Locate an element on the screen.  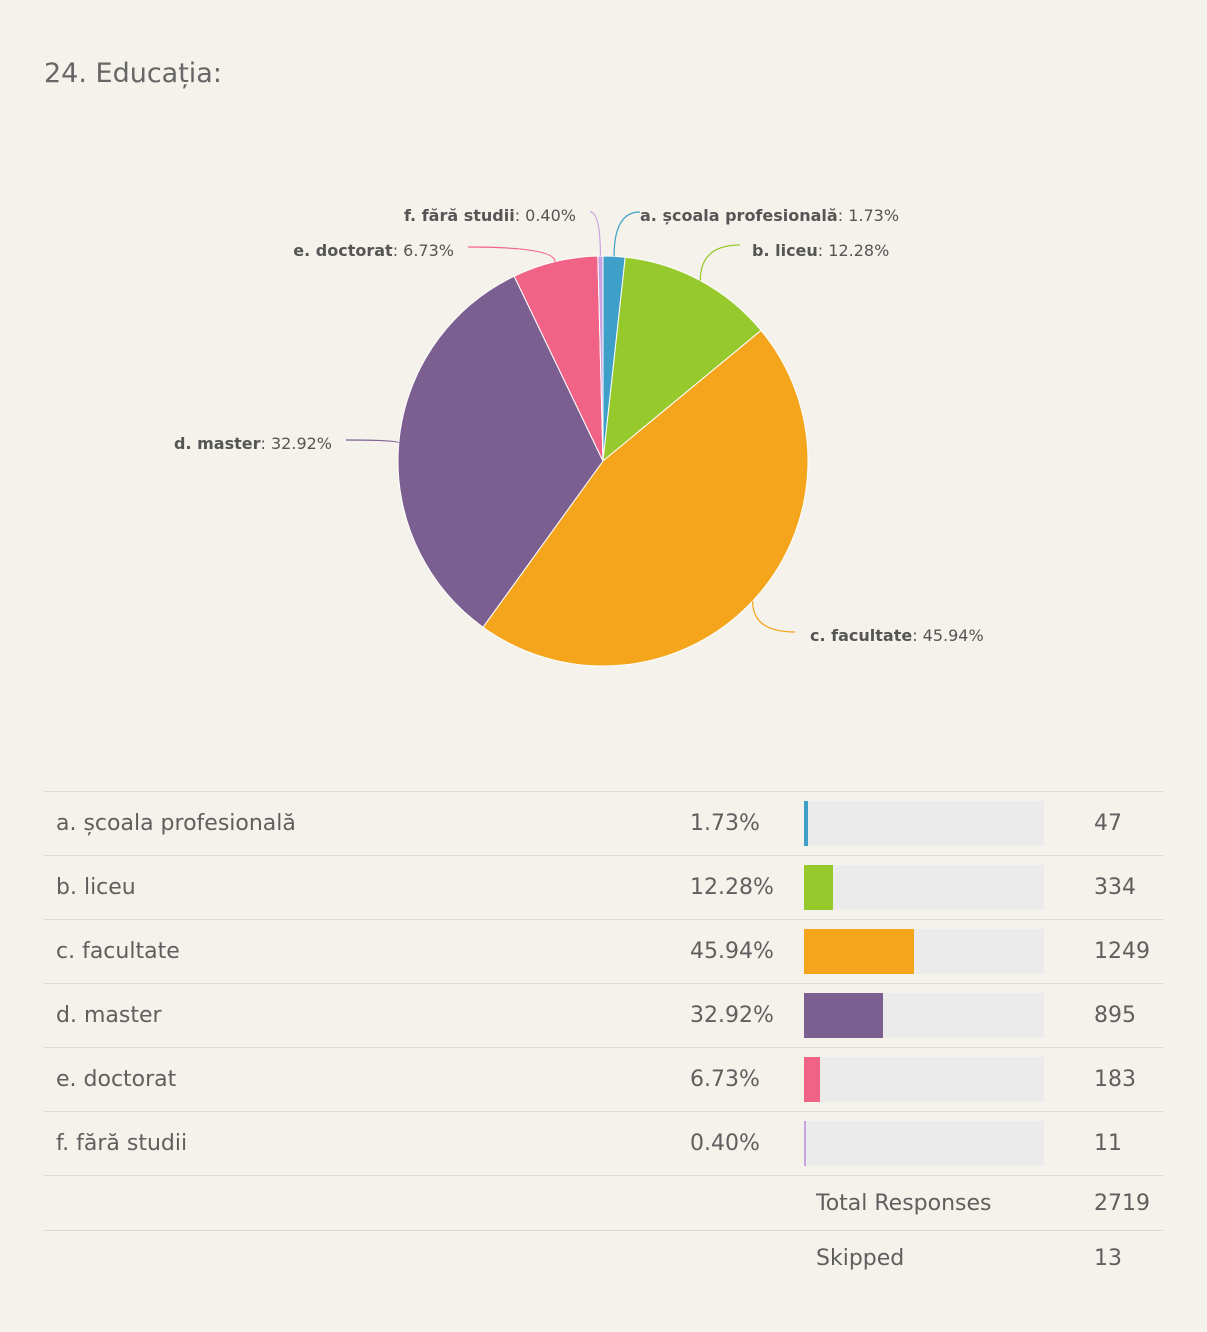
answer-count: 334 is located at coordinates (1115, 887).